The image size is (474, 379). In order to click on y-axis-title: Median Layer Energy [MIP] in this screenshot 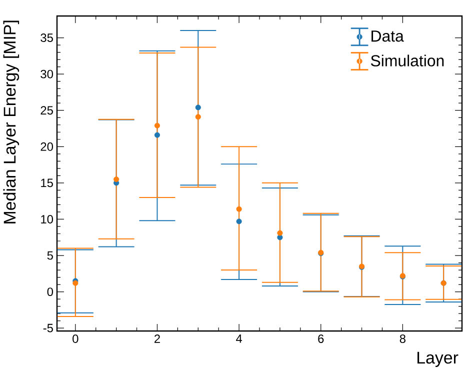, I will do `click(11, 122)`.